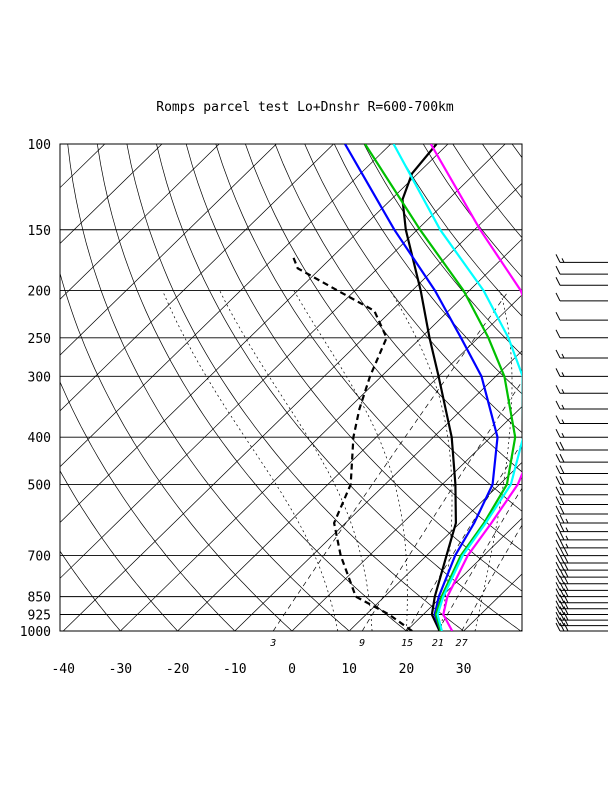 Image resolution: width=612 pixels, height=792 pixels. I want to click on mixing-ratio-label: 9, so click(362, 643).